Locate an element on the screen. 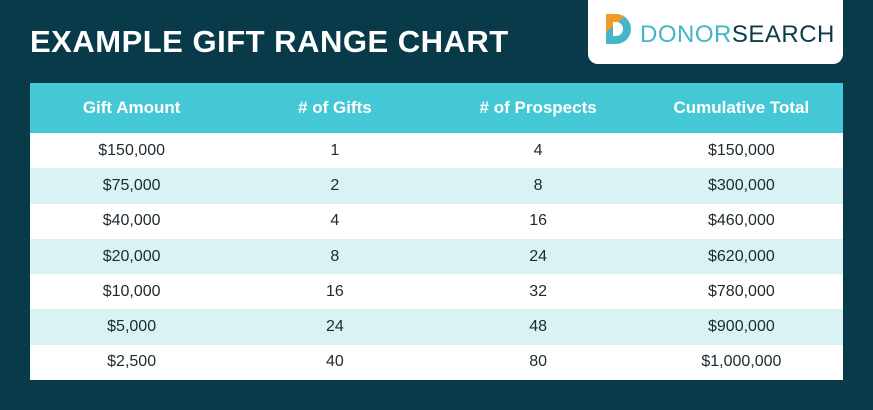  table-cell: $75,000 is located at coordinates (131, 185).